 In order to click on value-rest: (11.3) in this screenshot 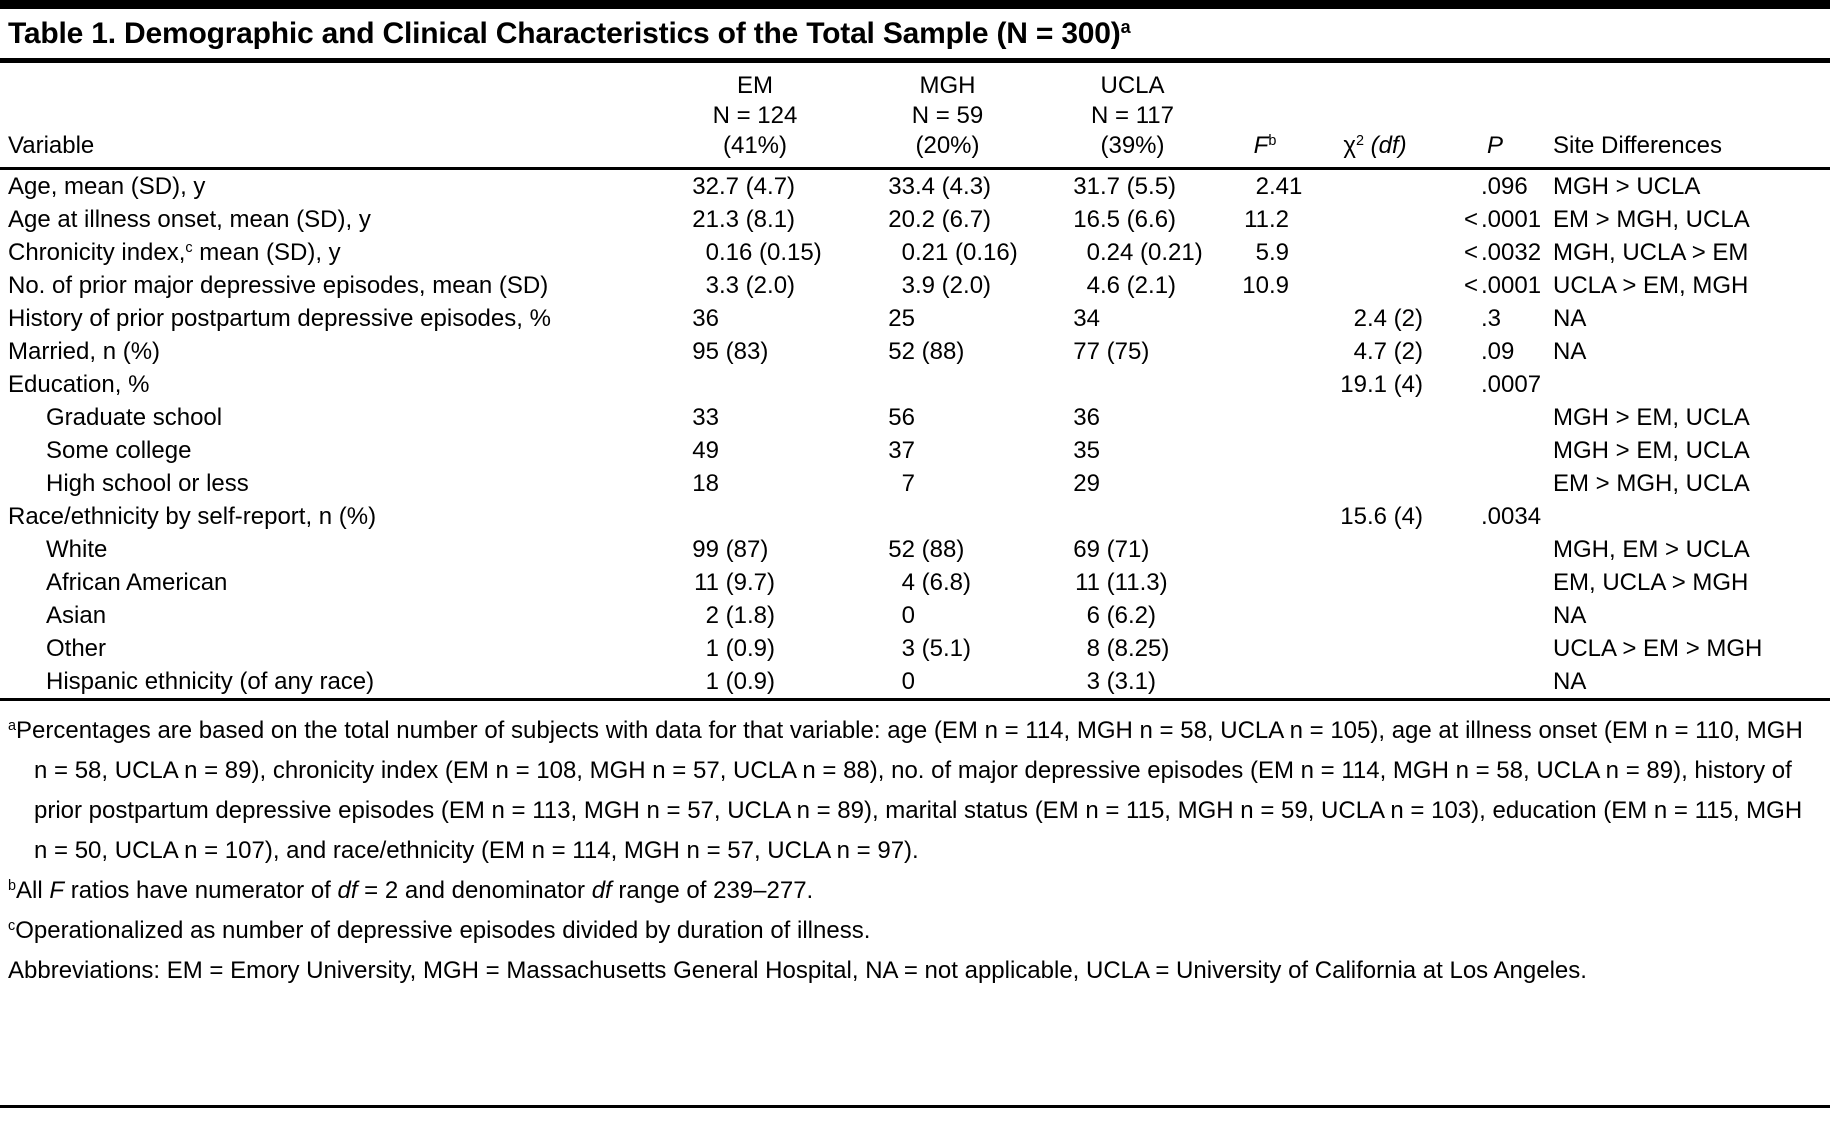, I will do `click(1134, 582)`.